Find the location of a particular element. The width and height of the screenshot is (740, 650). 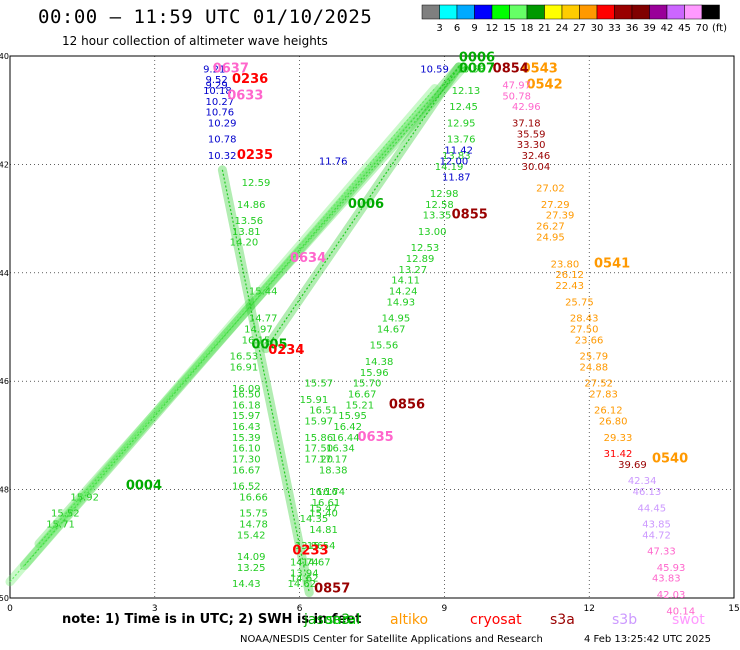

x-tick-label: 12 is located at coordinates (588, 609).